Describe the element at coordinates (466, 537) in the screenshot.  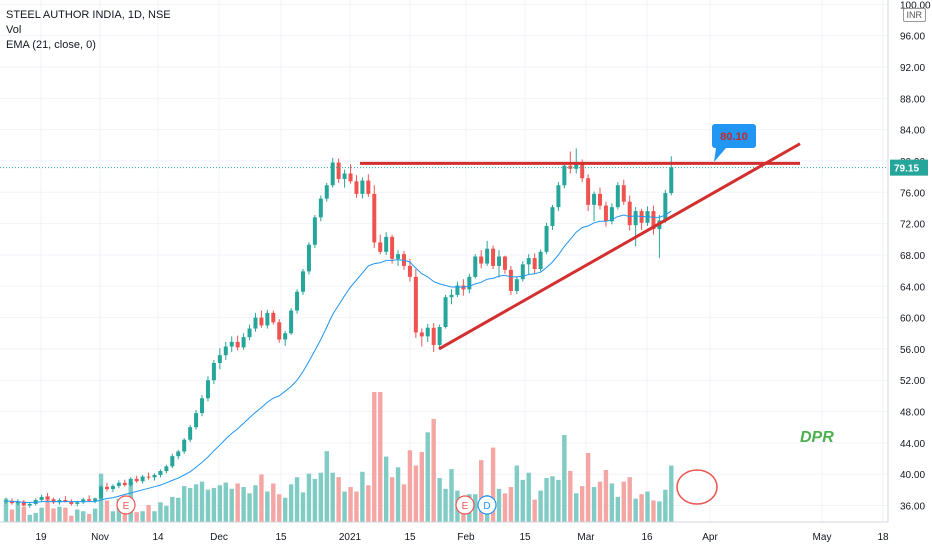
I see `x-tick-label: Feb` at that location.